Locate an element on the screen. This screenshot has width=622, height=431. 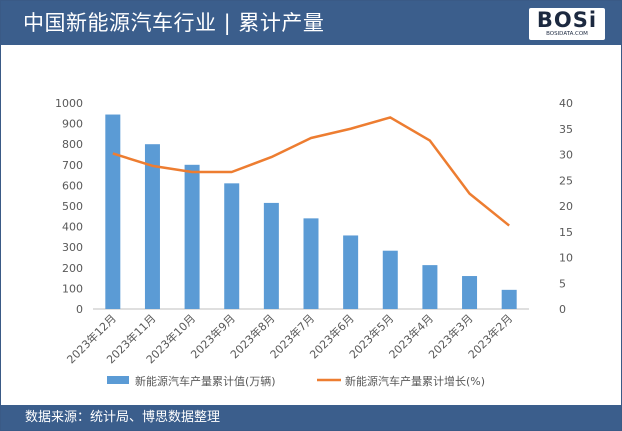
left-tick-label: 300 is located at coordinates (72, 247).